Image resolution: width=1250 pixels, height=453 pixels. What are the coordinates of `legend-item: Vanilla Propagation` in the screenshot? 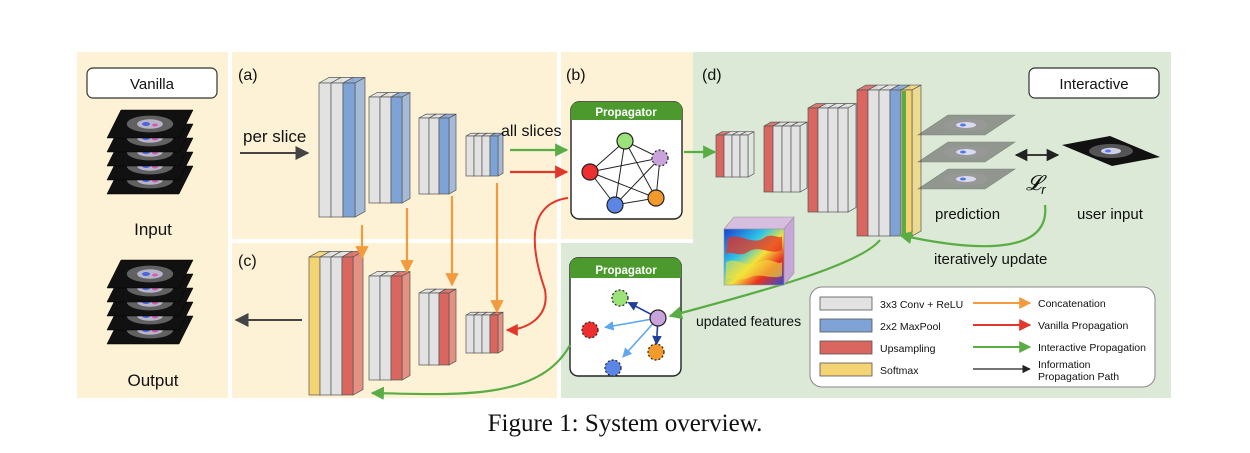 It's located at (1050, 325).